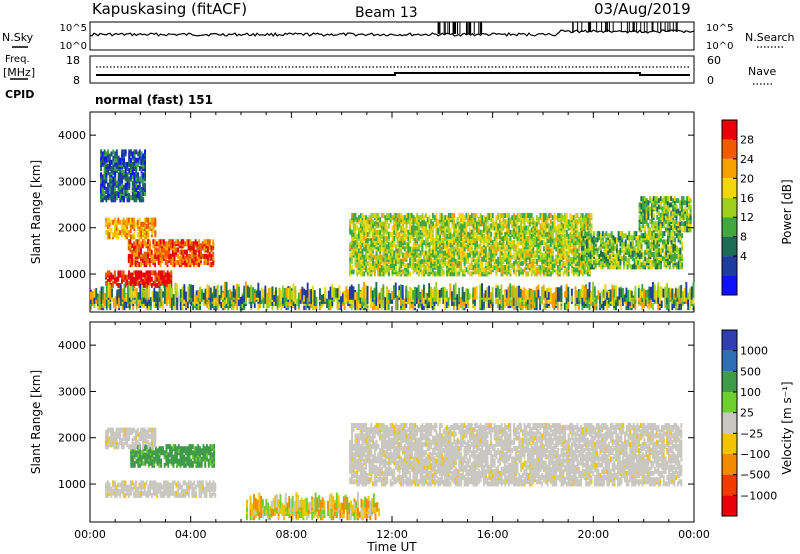  Describe the element at coordinates (719, 46) in the screenshot. I see `noise-right-tick-low: 10^0` at that location.